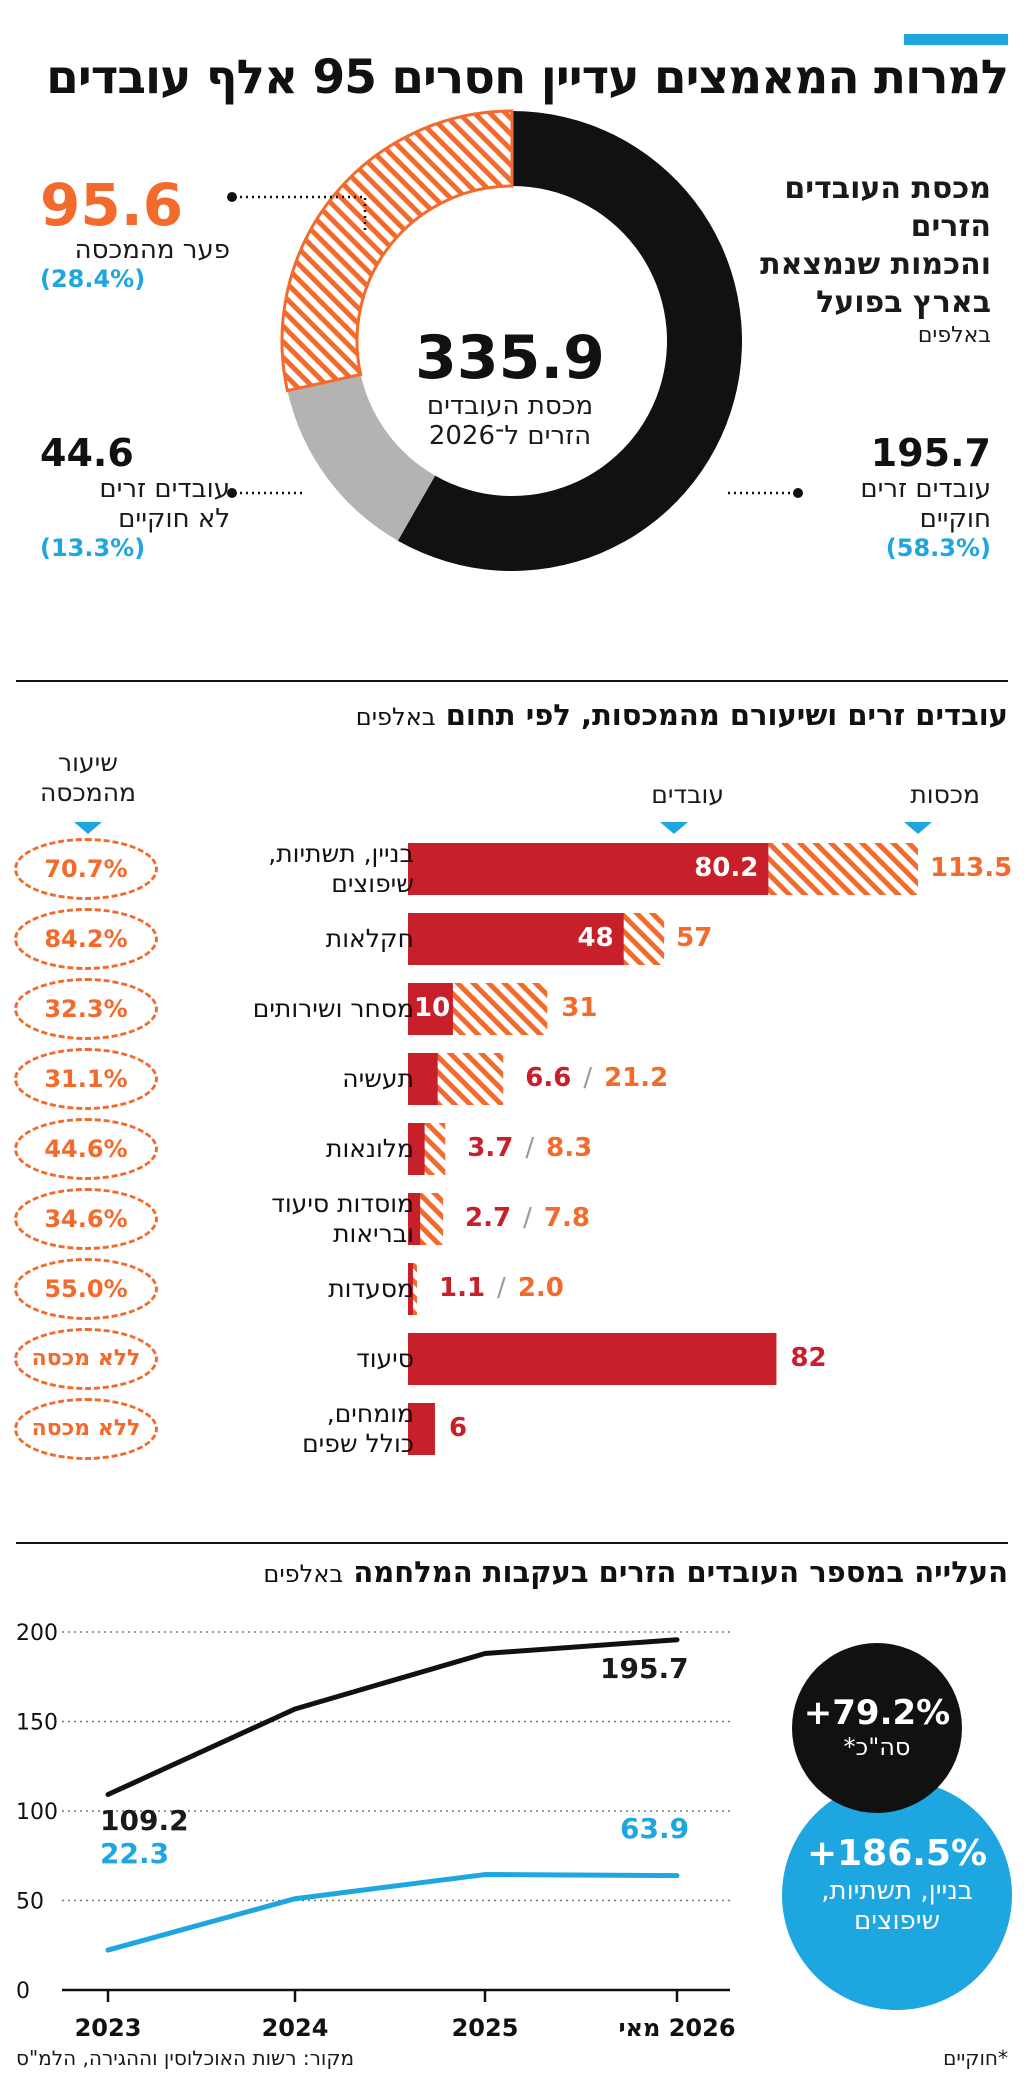 The image size is (1024, 2084). Describe the element at coordinates (378, 1078) in the screenshot. I see `sector-category-line: תעשיה` at that location.